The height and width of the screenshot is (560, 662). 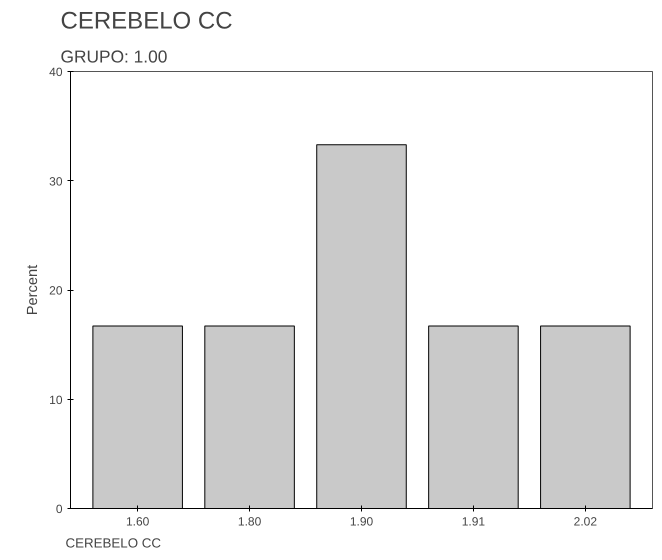 What do you see at coordinates (114, 543) in the screenshot?
I see `x-axis-title: CEREBELO CC` at bounding box center [114, 543].